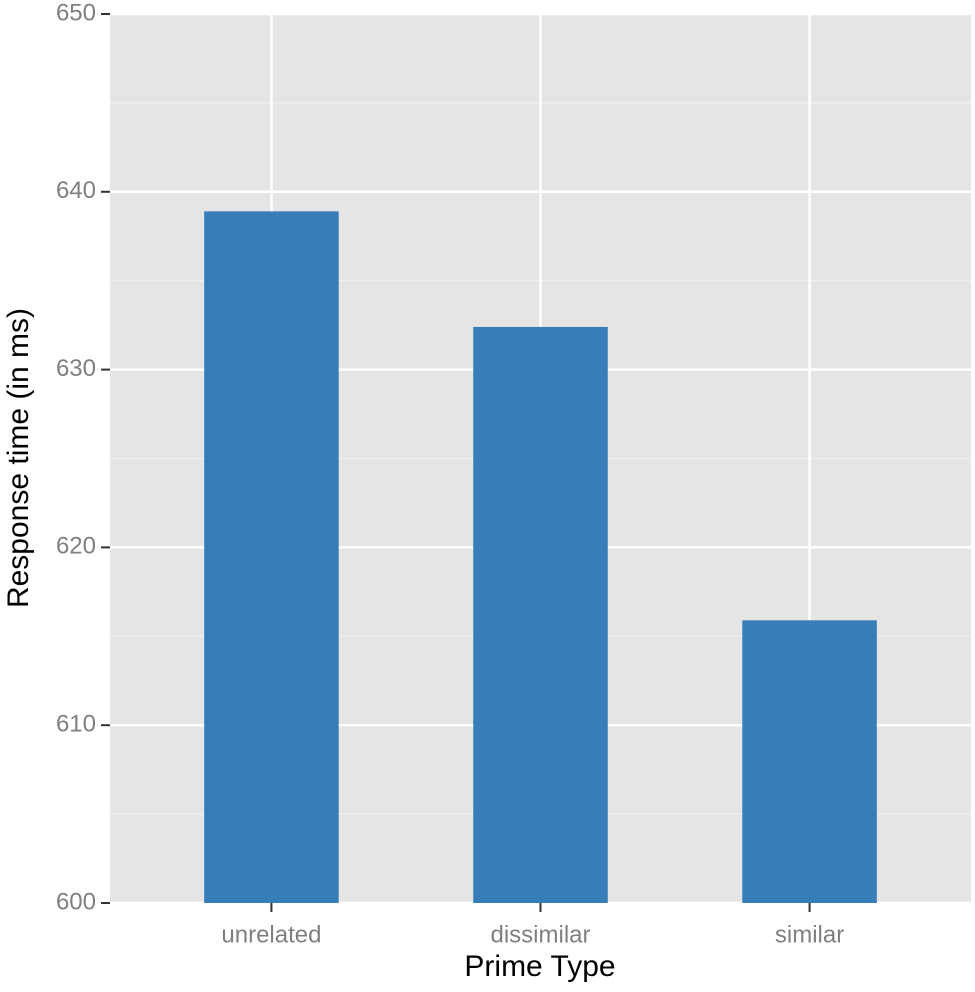 This screenshot has height=992, width=975. Describe the element at coordinates (76, 368) in the screenshot. I see `y-tick-label: 630` at that location.